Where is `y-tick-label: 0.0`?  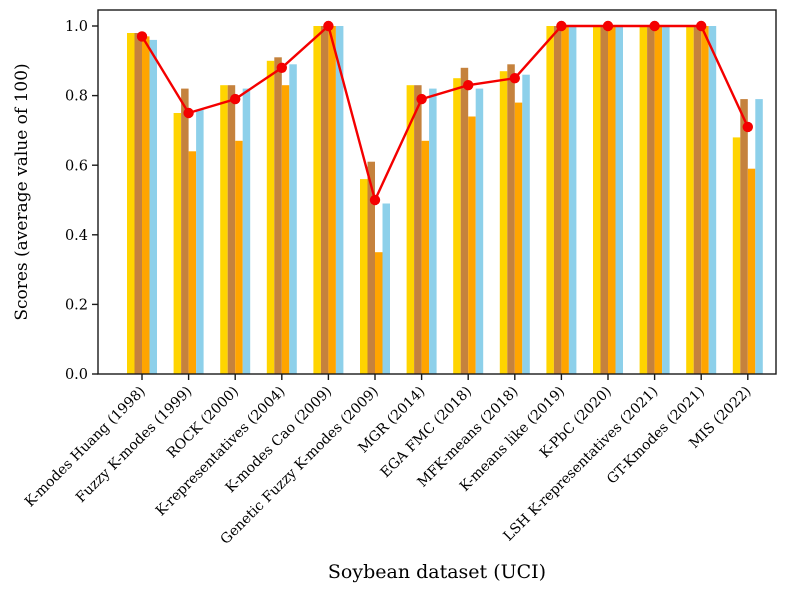
y-tick-label: 0.0 is located at coordinates (76, 375).